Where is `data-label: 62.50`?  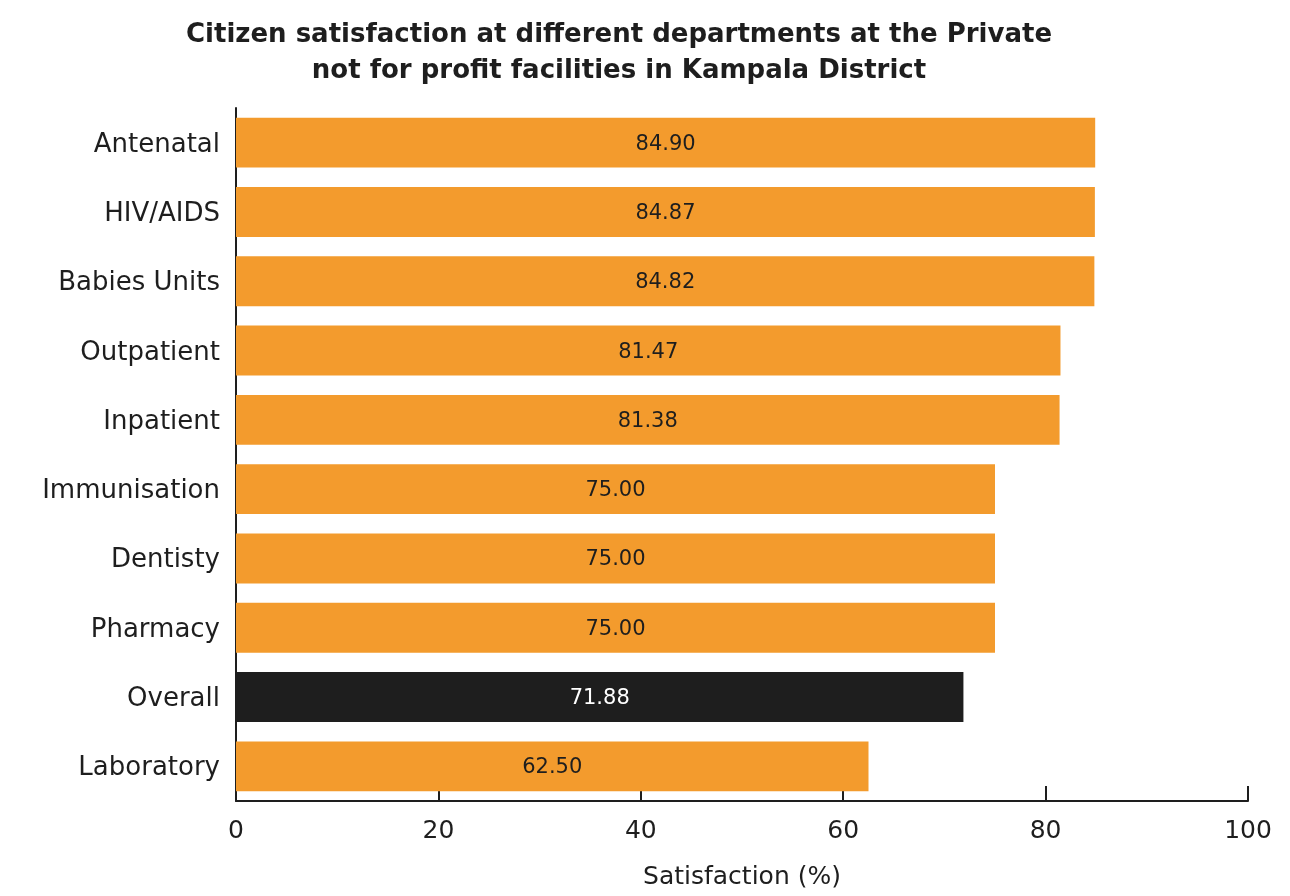
data-label: 62.50 is located at coordinates (552, 766).